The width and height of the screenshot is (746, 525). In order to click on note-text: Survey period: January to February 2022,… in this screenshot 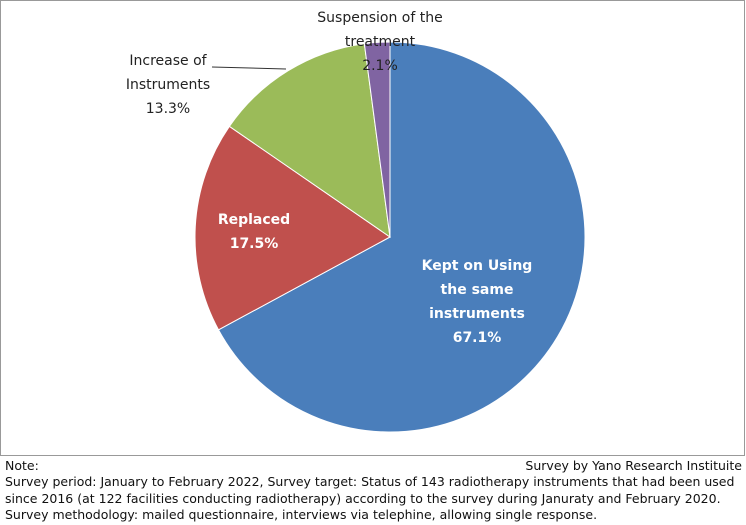, I will do `click(370, 498)`.